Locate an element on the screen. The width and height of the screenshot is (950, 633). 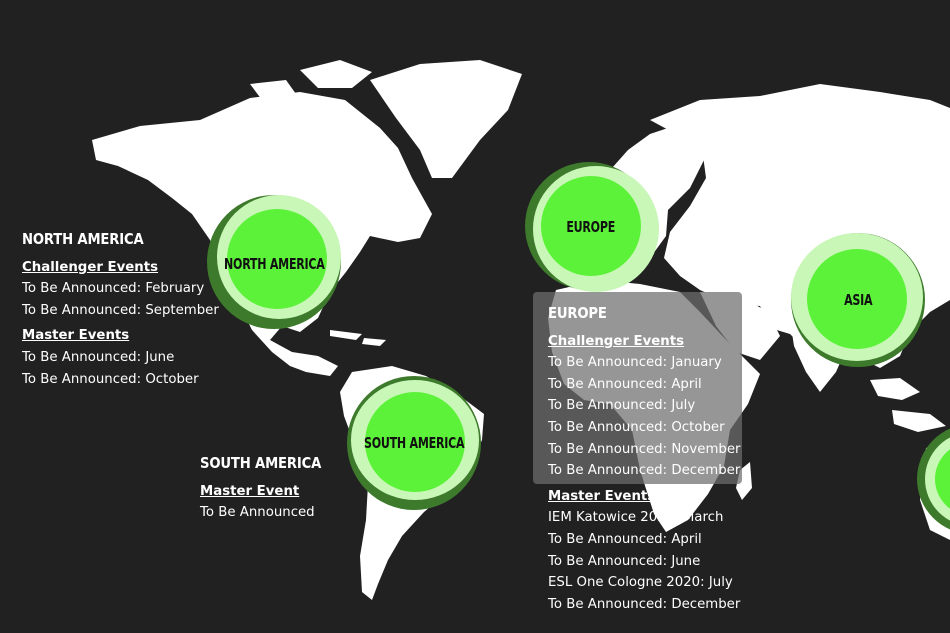
europe-badge-label: EUROPE is located at coordinates (591, 227).